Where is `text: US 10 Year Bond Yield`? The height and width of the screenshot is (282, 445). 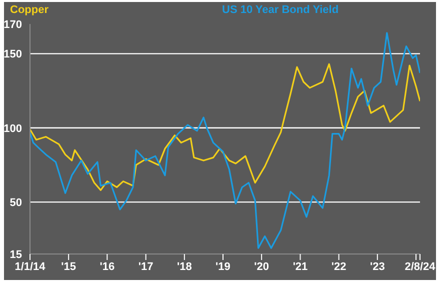 text: US 10 Year Bond Yield is located at coordinates (280, 10).